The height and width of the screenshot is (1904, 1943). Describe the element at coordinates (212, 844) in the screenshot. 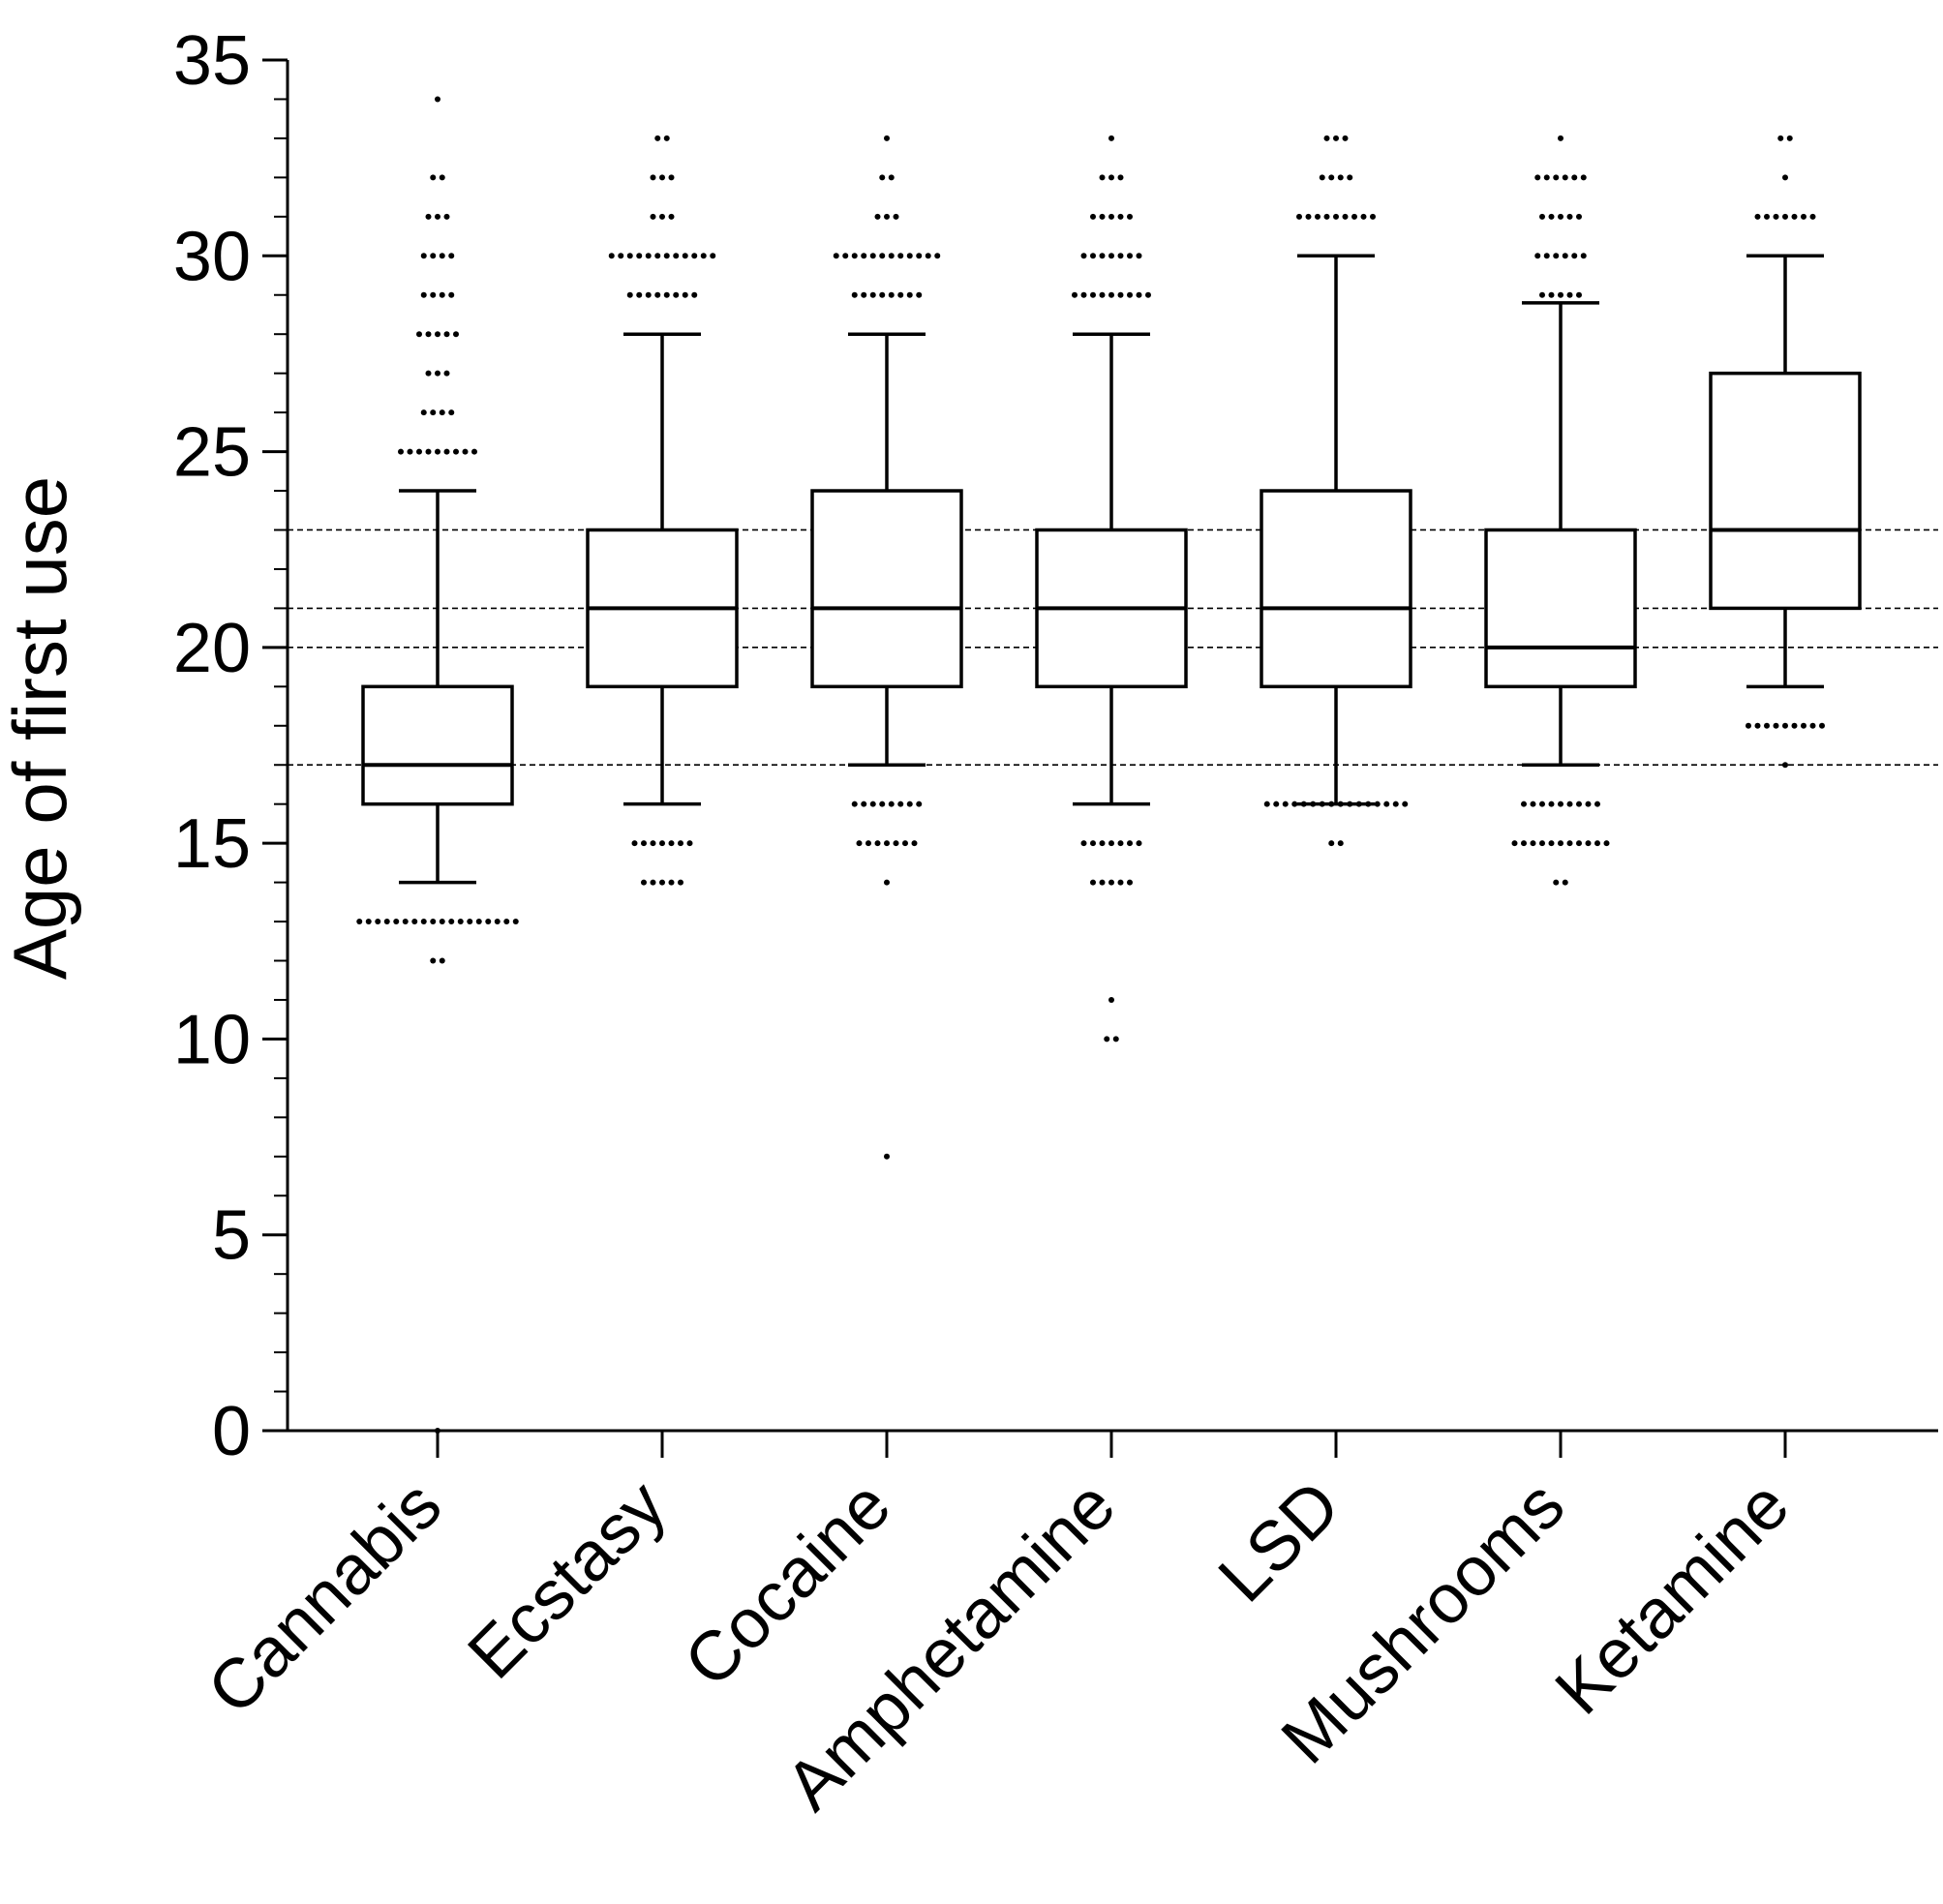

I see `y-tick-label: 15` at that location.